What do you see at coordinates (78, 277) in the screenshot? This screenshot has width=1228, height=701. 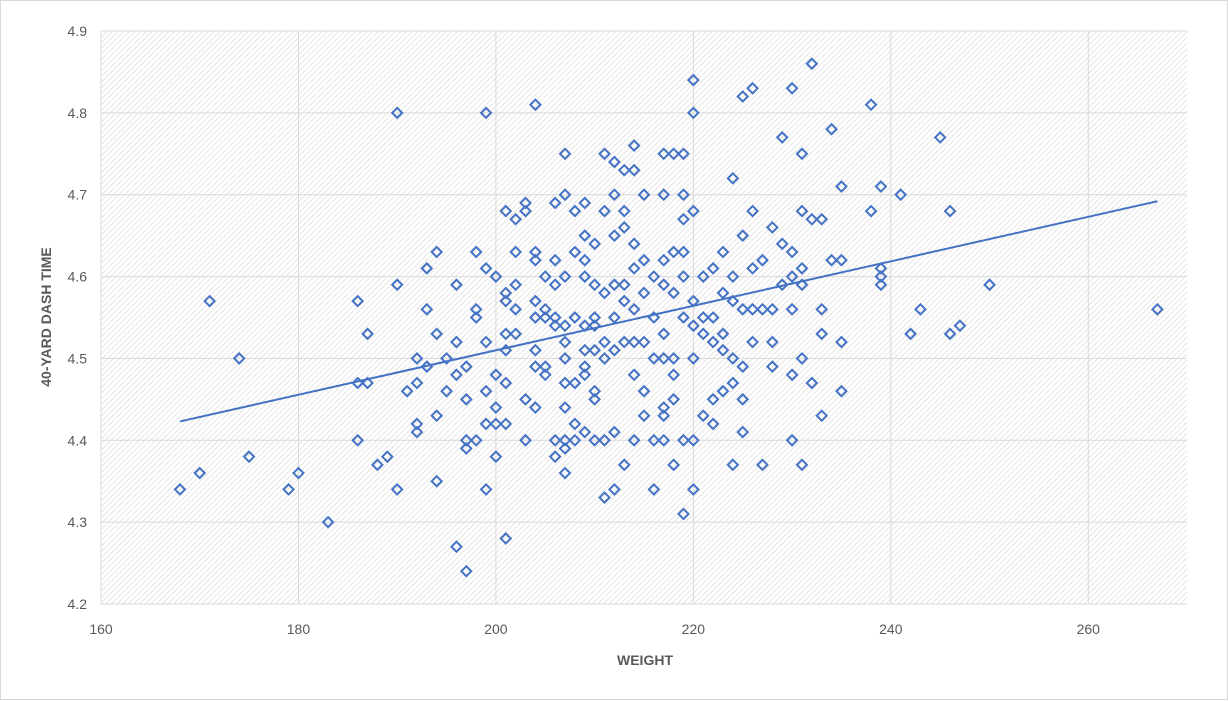 I see `y-tick-label: 4.6` at bounding box center [78, 277].